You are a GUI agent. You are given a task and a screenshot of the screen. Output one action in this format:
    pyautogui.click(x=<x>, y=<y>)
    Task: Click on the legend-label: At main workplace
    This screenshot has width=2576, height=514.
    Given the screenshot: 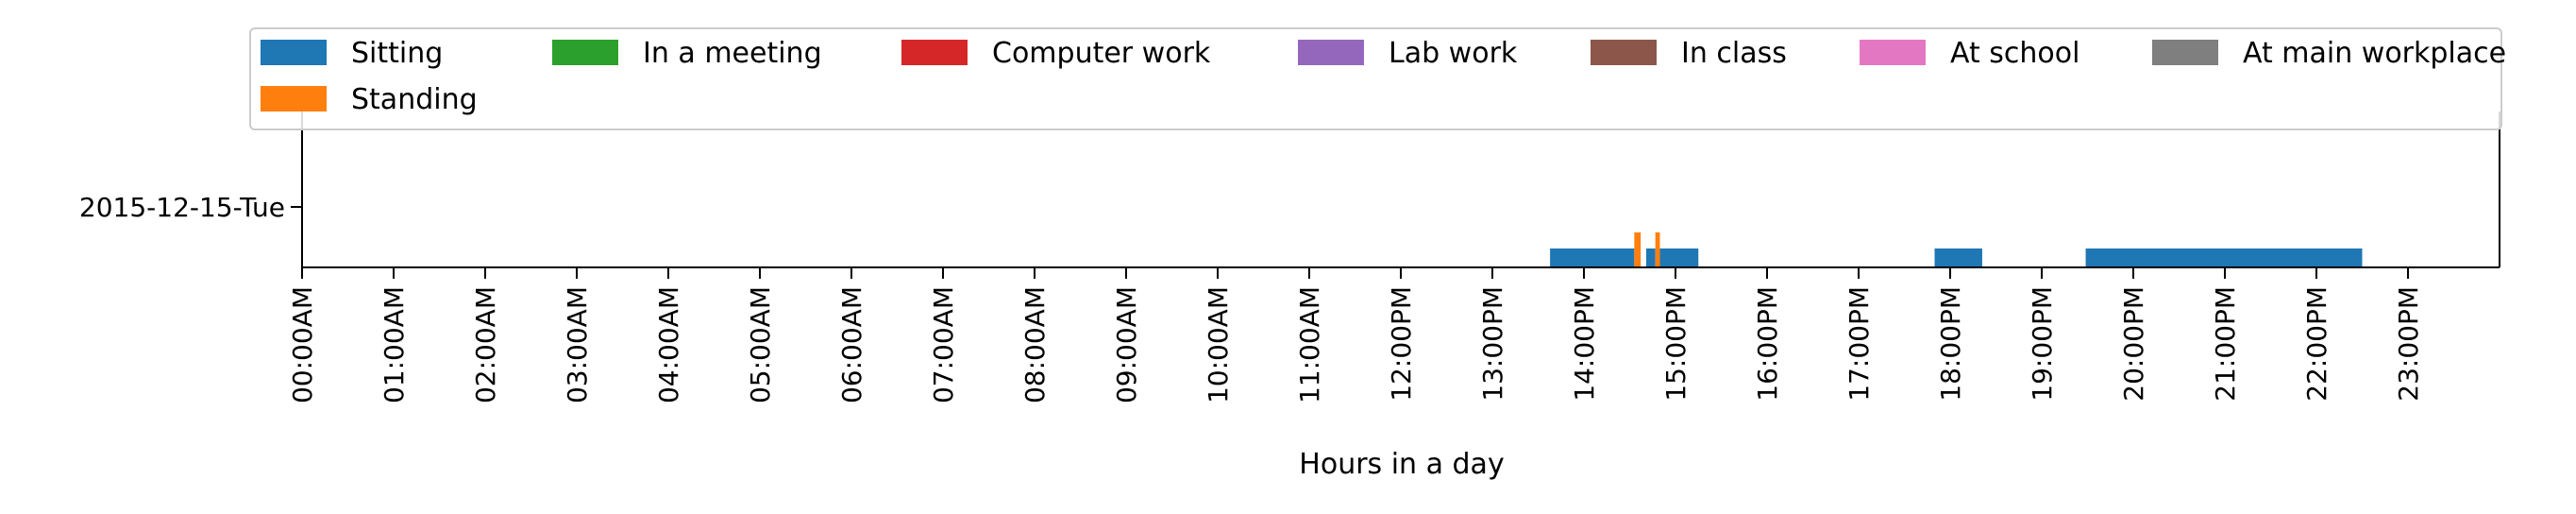 What is the action you would take?
    pyautogui.click(x=2374, y=53)
    